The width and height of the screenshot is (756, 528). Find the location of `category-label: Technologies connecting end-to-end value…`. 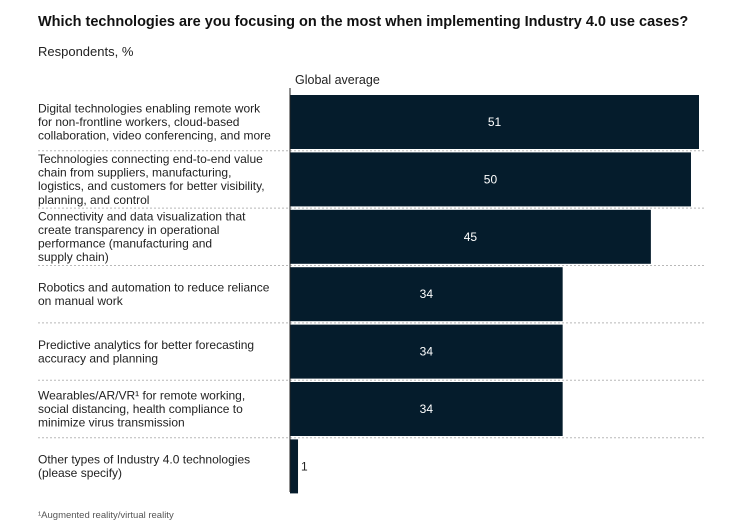

category-label: Technologies connecting end-to-end value… is located at coordinates (151, 179).